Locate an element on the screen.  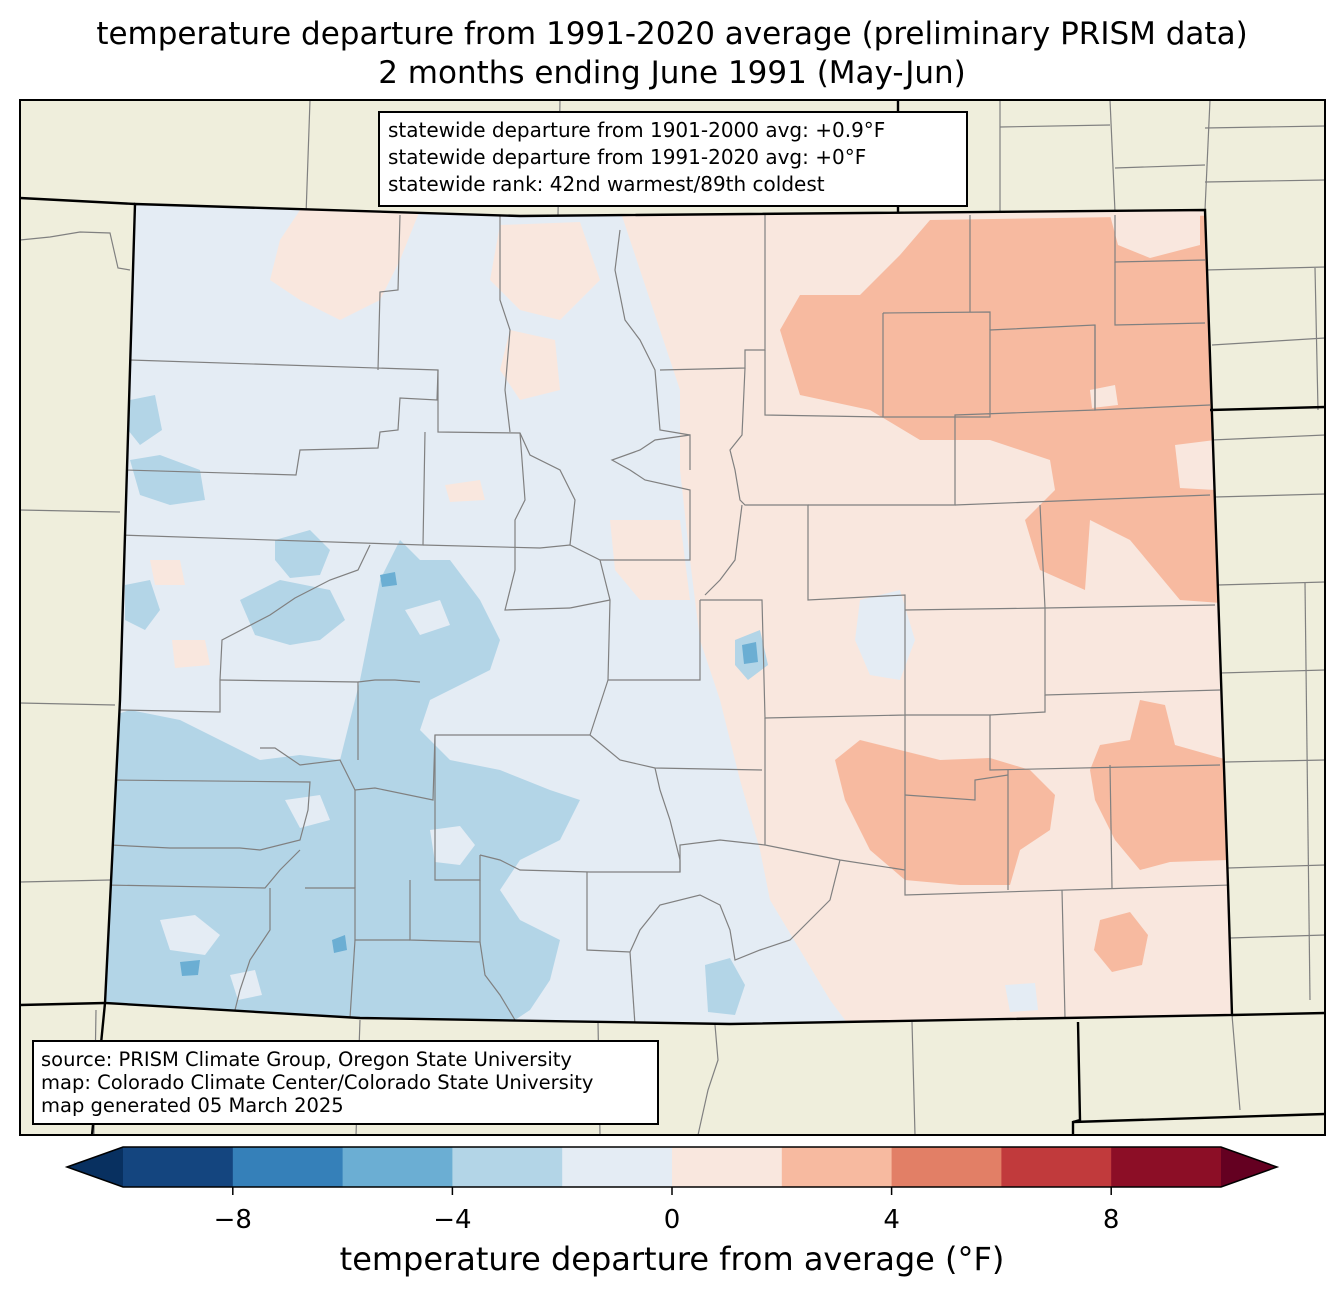
colorbar-tick-label: 0 is located at coordinates (672, 1220).